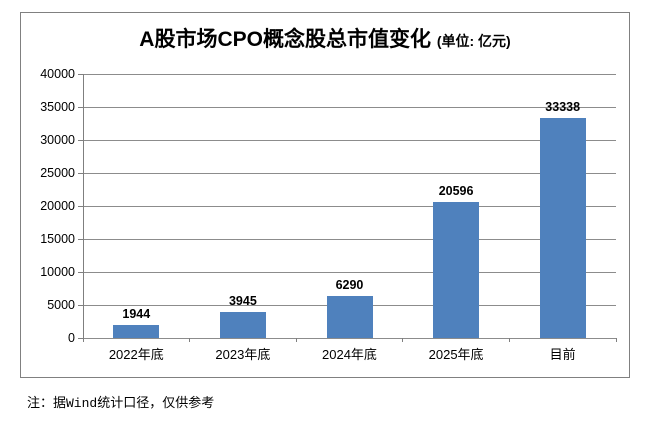 The image size is (657, 423). Describe the element at coordinates (71, 338) in the screenshot. I see `y-axis-label: 0` at that location.